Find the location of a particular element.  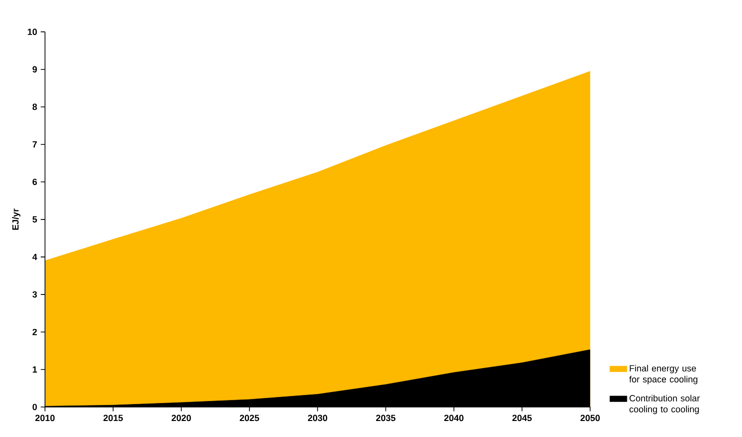

y-tick-label: 9 is located at coordinates (34, 69).